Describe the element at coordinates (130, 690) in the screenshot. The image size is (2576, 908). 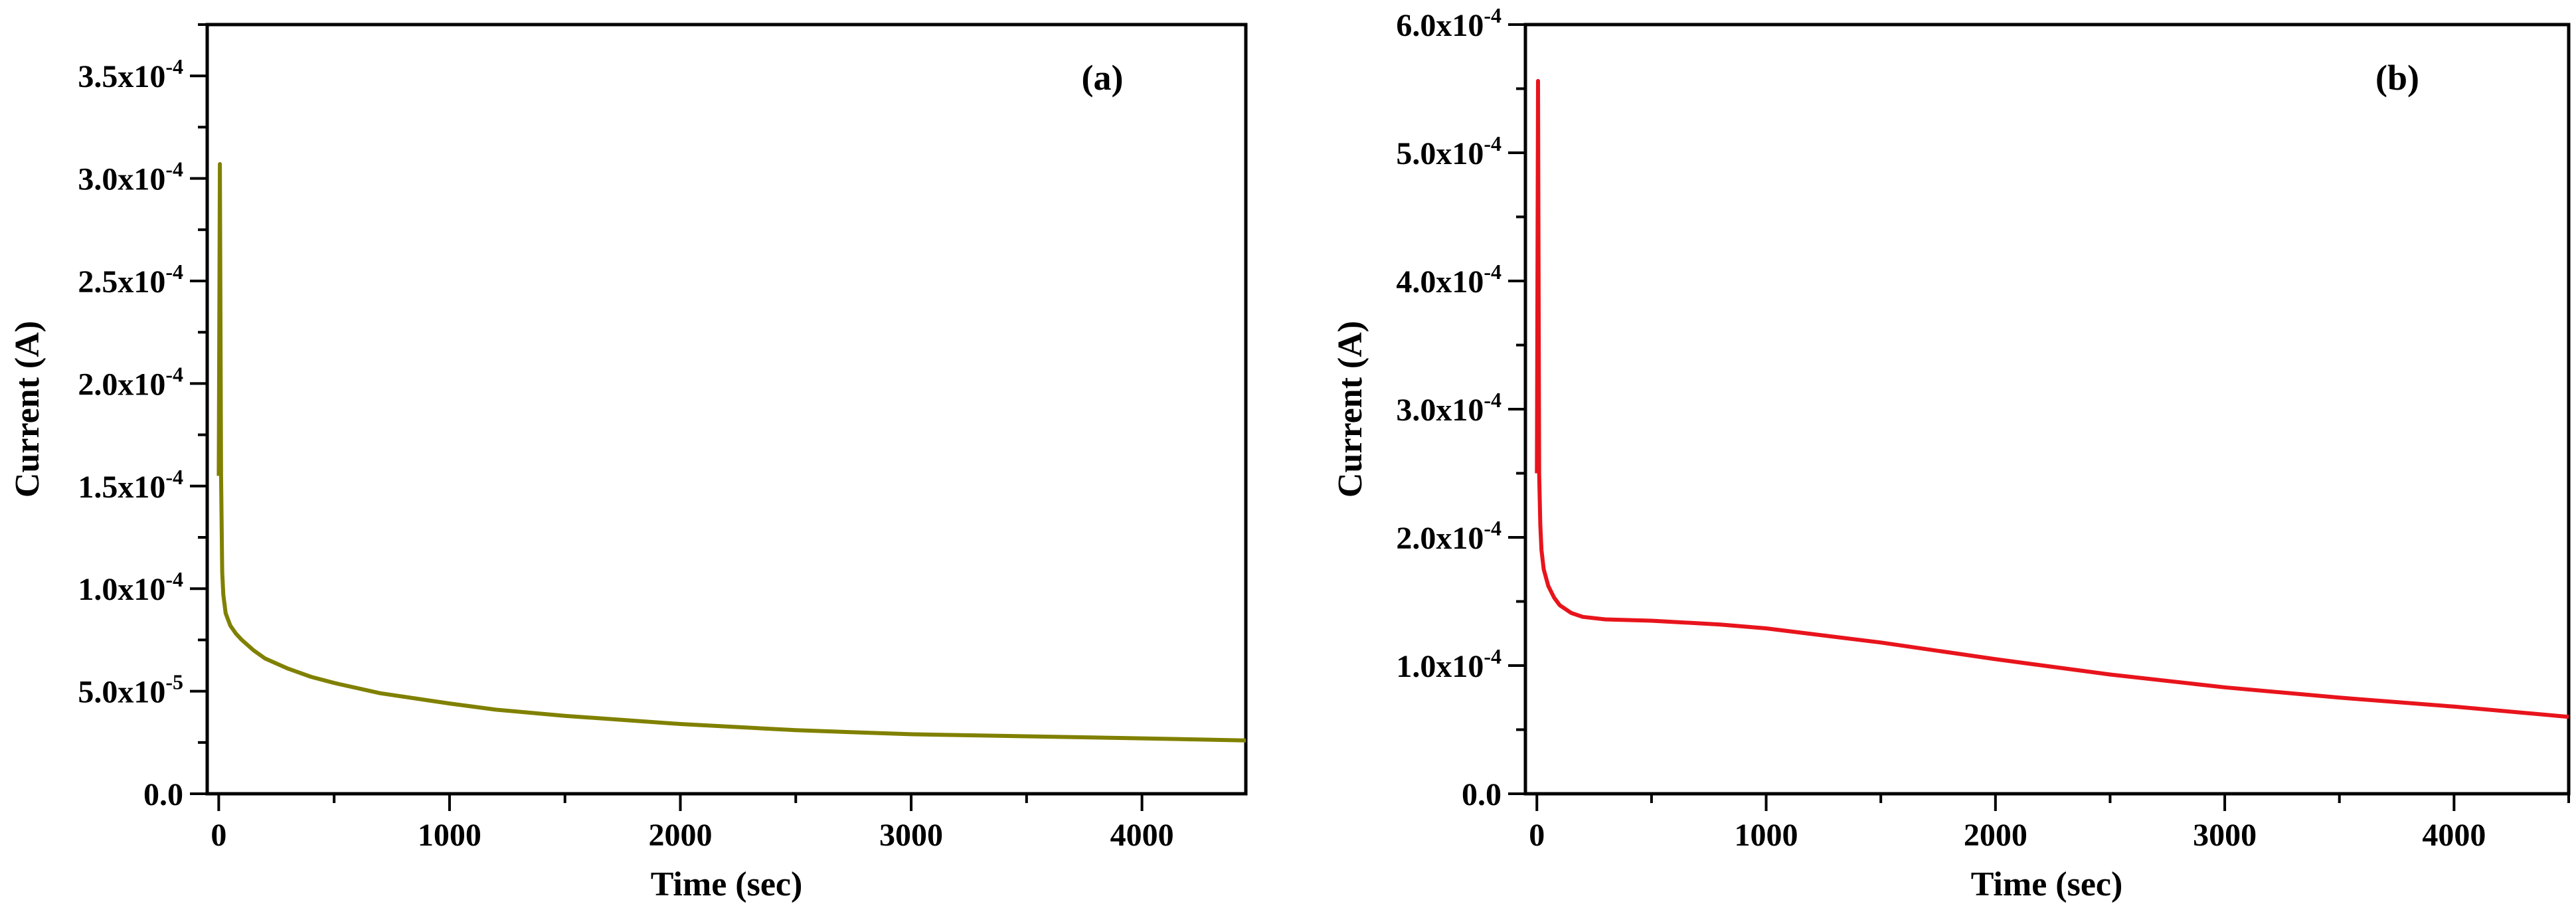
I see `y-tick-label: 5.0x10⁻⁵` at that location.